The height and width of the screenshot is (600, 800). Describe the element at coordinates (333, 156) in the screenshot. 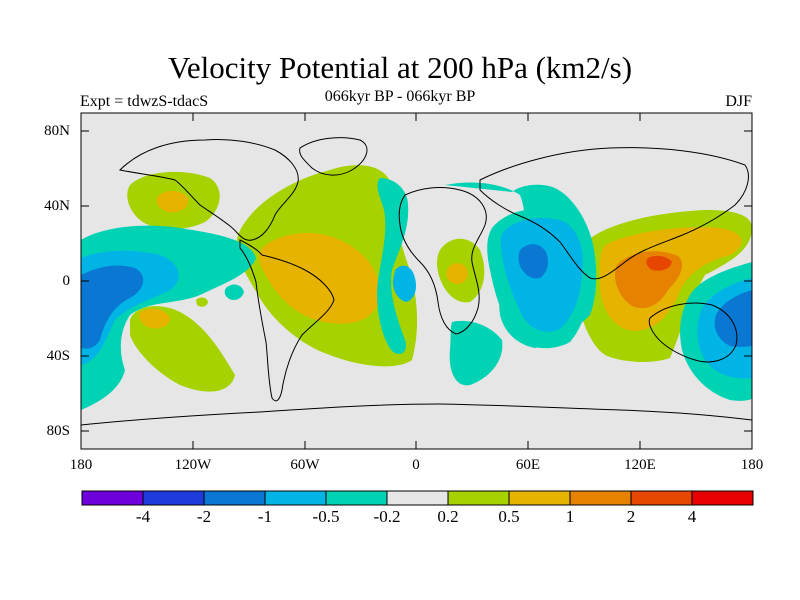

I see `coastline-greenland` at that location.